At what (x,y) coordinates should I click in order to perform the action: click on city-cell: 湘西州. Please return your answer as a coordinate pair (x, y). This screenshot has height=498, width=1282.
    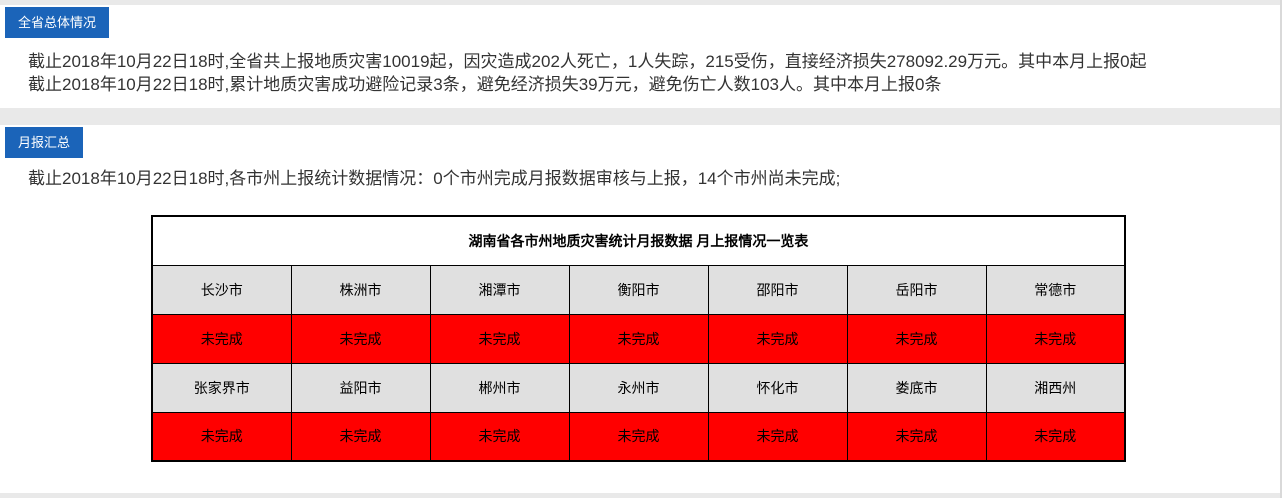
    Looking at the image, I should click on (1055, 387).